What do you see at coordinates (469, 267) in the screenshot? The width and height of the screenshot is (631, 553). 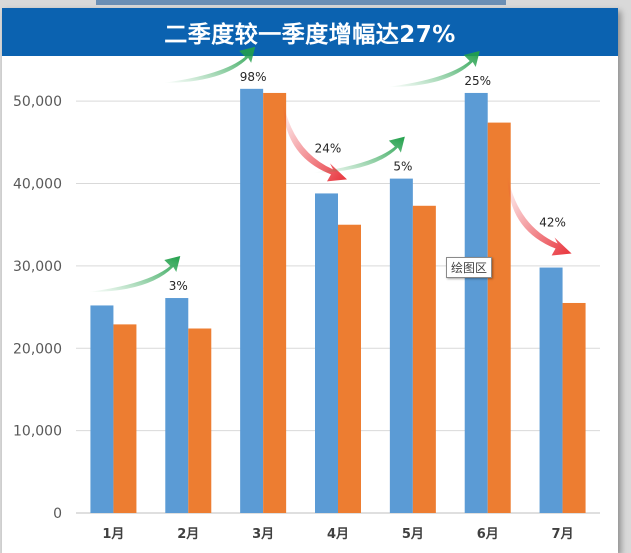 I see `plot-area-tooltip: 绘图区` at bounding box center [469, 267].